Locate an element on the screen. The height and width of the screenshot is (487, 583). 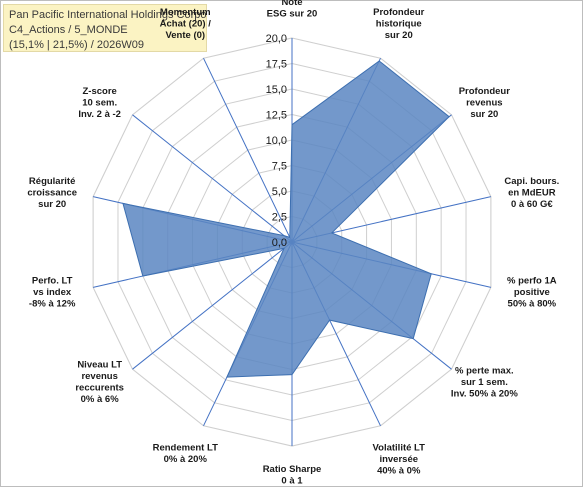
axis-label-line: en MdEUR is located at coordinates (532, 192).